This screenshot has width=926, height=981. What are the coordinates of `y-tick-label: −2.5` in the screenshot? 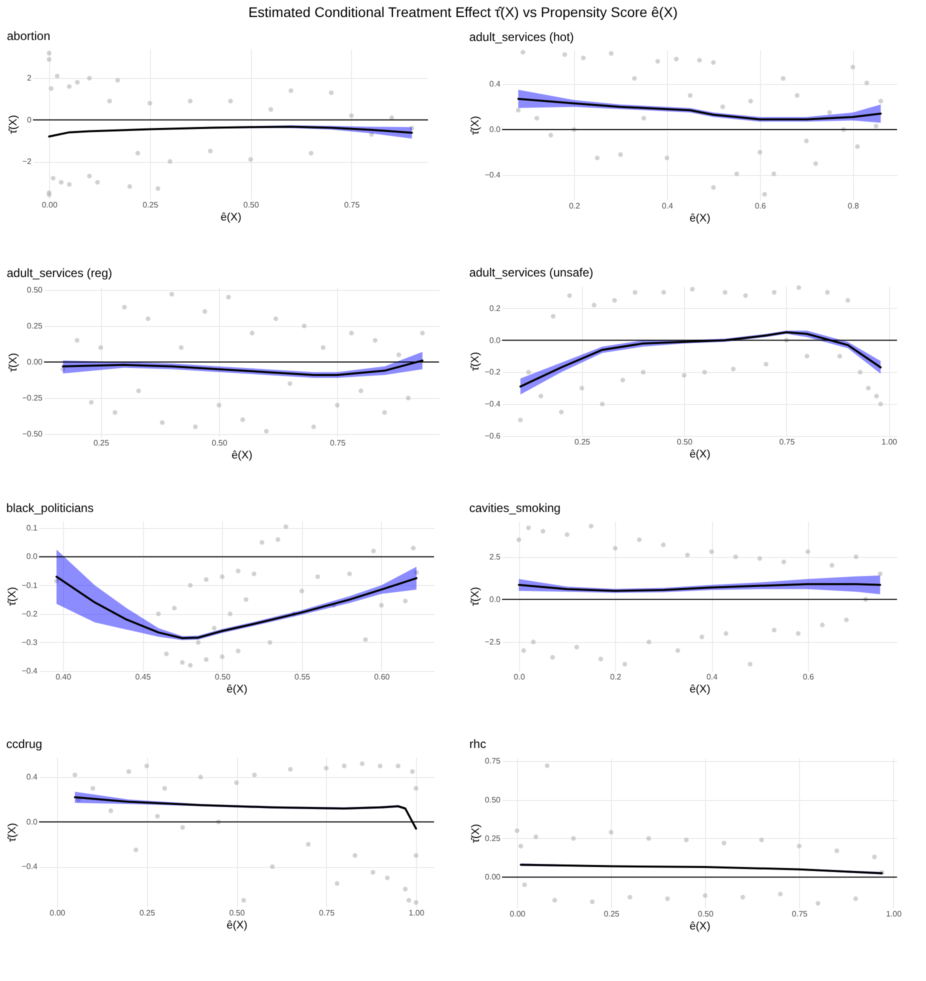 It's located at (493, 642).